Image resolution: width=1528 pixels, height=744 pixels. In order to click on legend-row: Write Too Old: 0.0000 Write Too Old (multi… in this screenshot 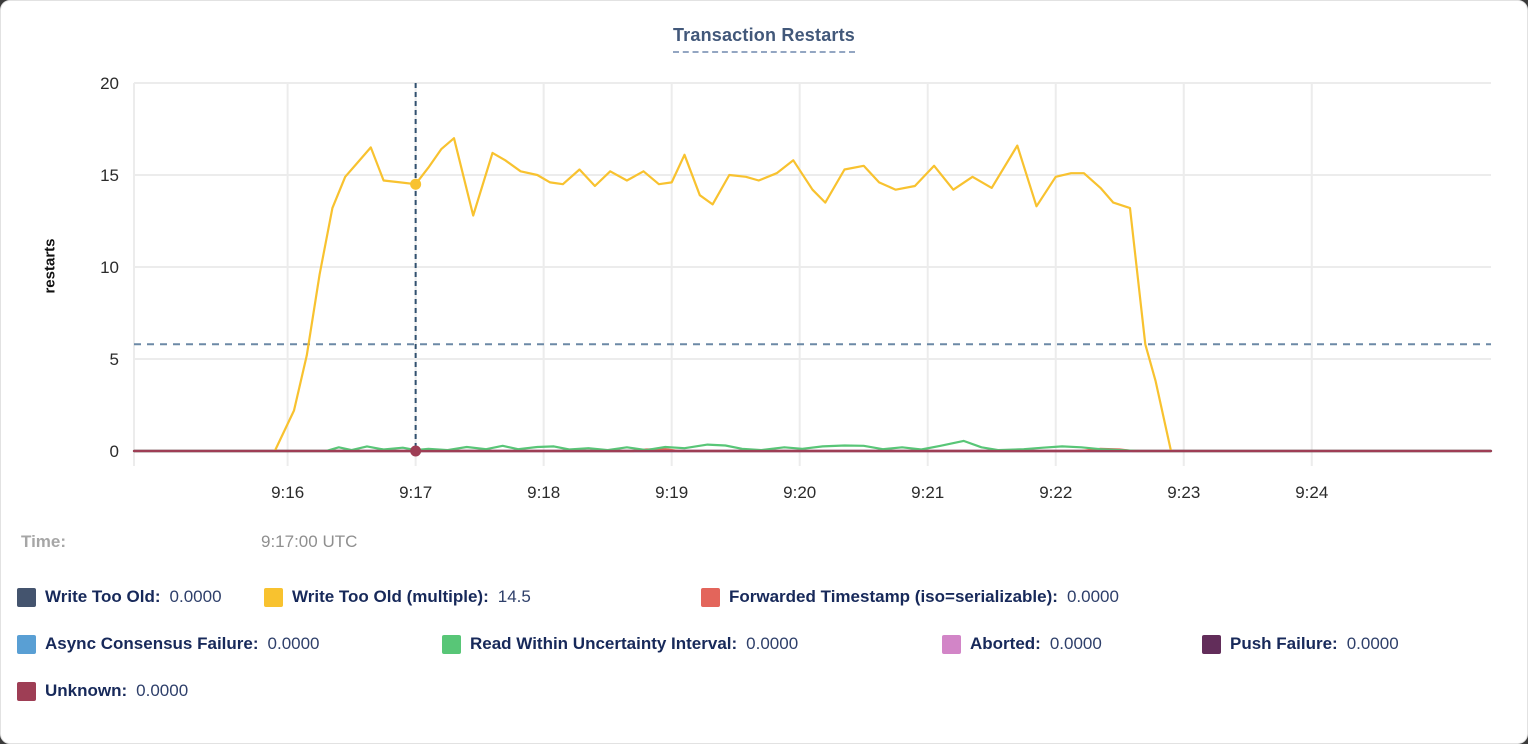, I will do `click(767, 597)`.